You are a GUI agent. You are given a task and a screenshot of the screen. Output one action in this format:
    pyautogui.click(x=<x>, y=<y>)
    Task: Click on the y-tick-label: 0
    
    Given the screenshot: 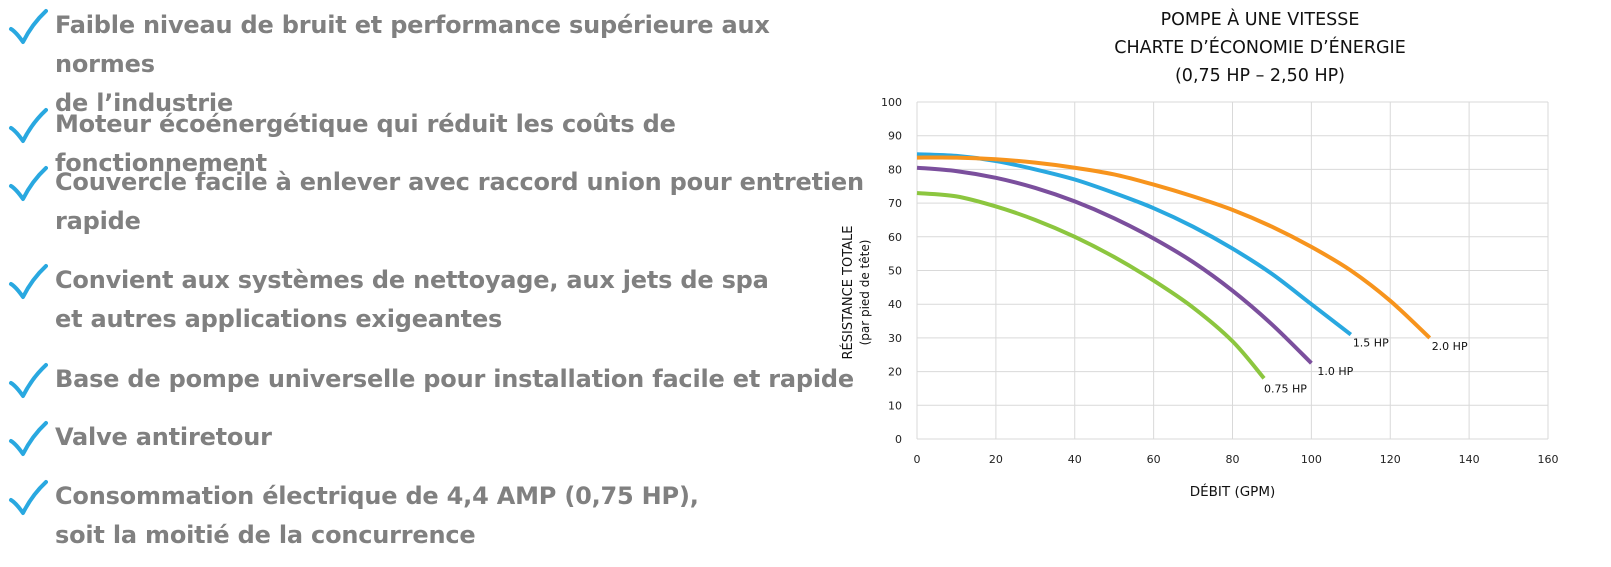 What is the action you would take?
    pyautogui.click(x=898, y=439)
    